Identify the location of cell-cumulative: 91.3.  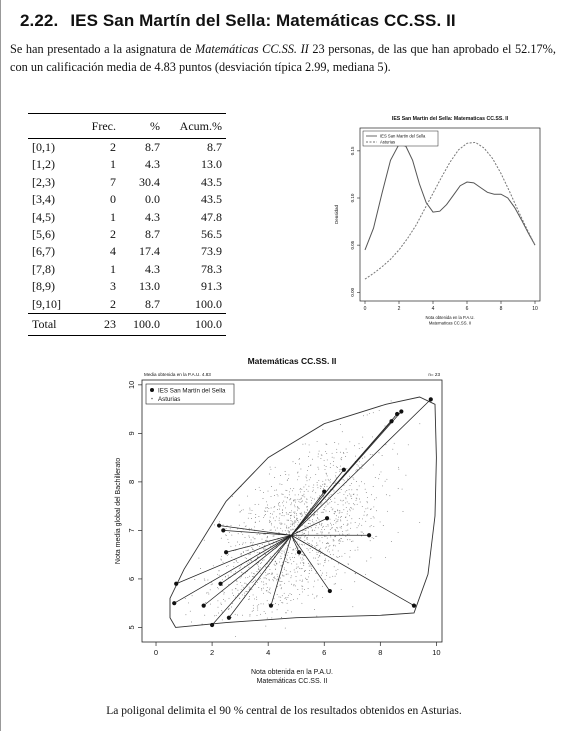
(211, 286).